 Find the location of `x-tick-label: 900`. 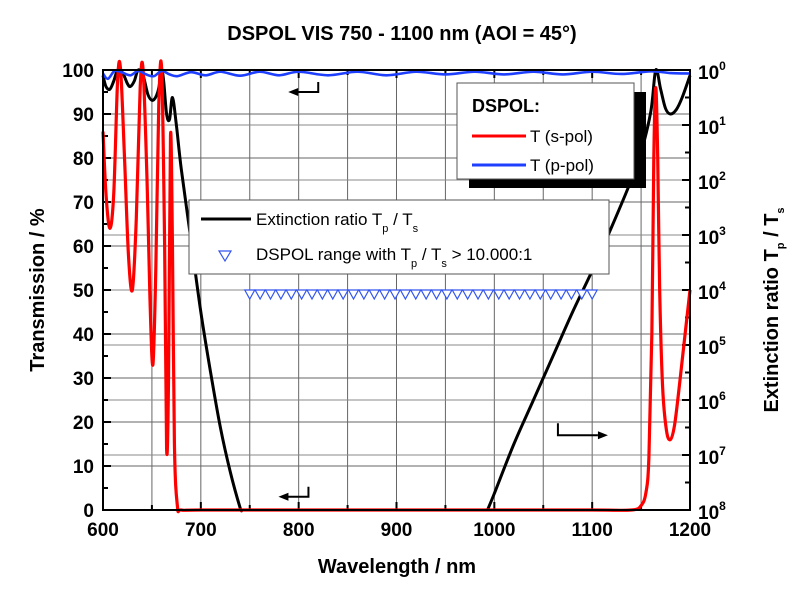

x-tick-label: 900 is located at coordinates (397, 530).